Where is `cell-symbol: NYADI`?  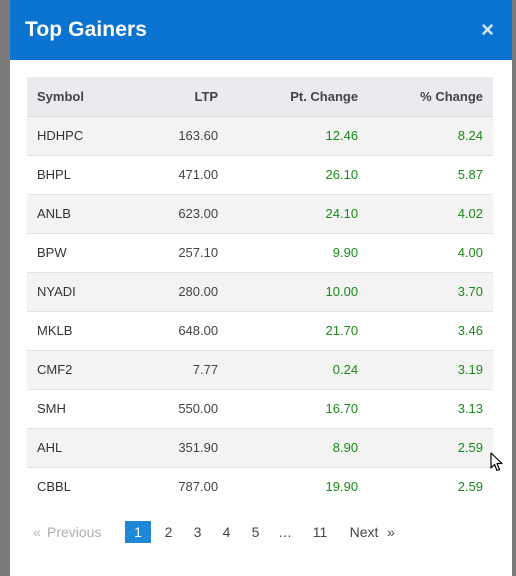 cell-symbol: NYADI is located at coordinates (83, 291).